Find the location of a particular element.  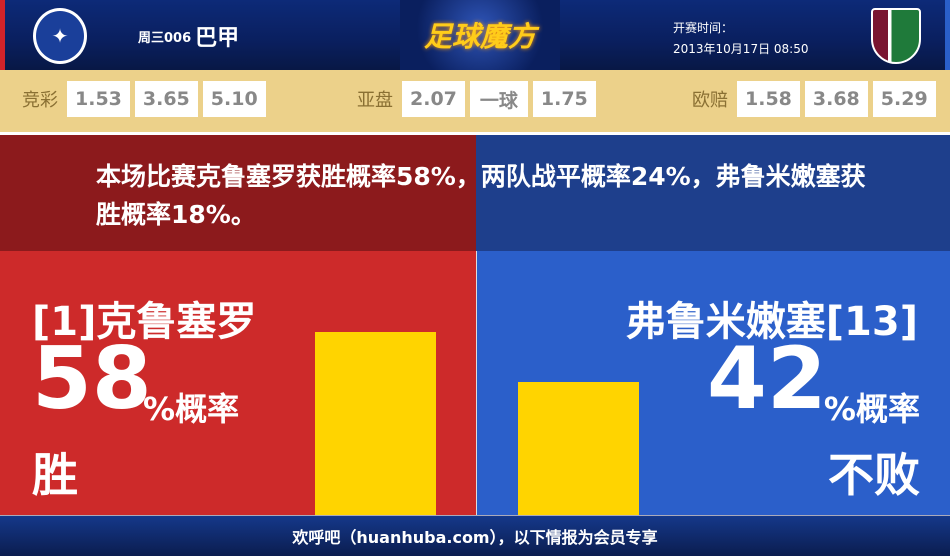

odds-value: 3.68 is located at coordinates (836, 99).